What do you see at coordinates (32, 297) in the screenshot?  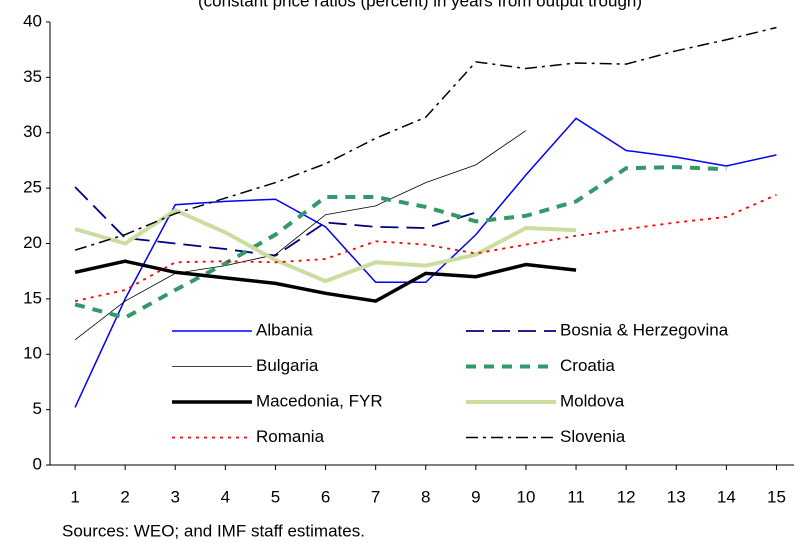 I see `y-tick-label: 15` at bounding box center [32, 297].